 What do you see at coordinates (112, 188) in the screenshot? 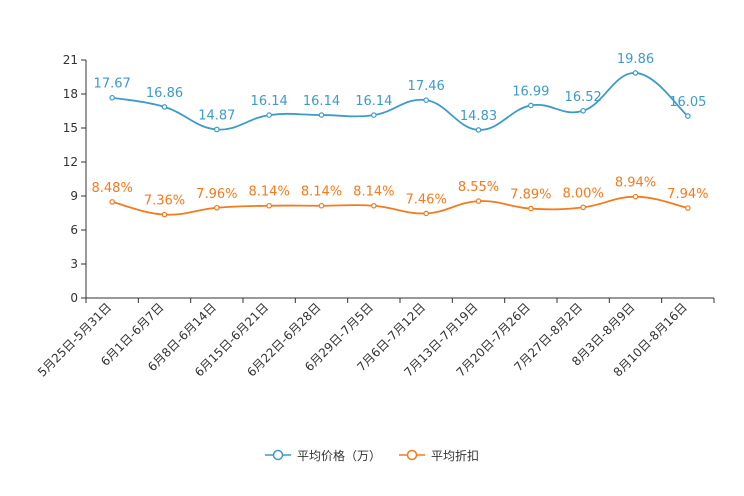
I see `data-label: 8.48%` at bounding box center [112, 188].